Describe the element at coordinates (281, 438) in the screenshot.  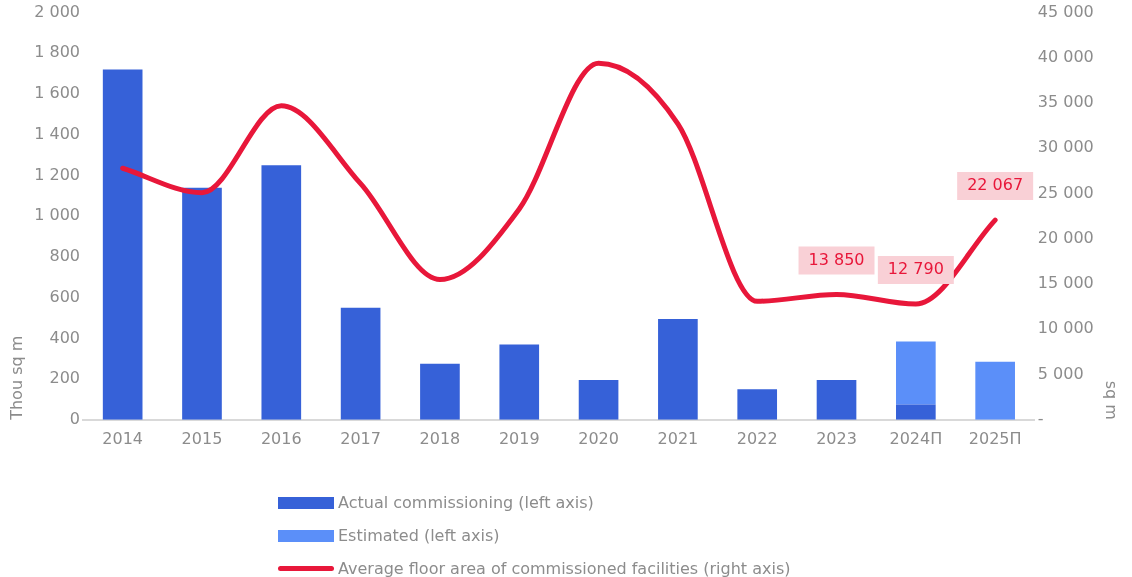
I see `x-tick-label: 2016` at that location.